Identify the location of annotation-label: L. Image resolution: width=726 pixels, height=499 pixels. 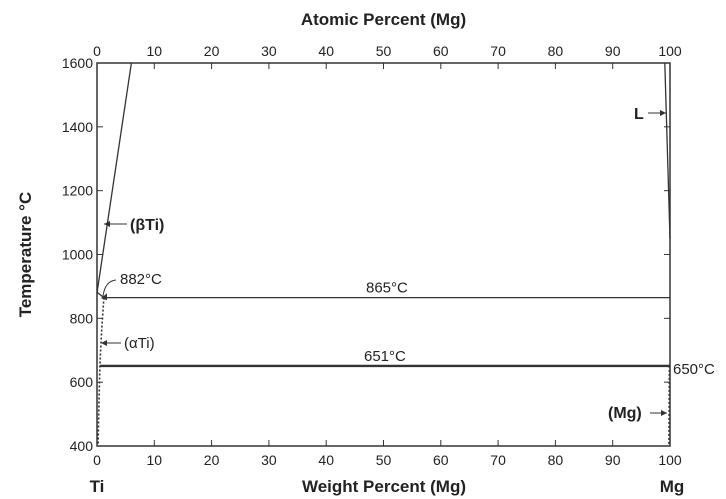
(639, 114).